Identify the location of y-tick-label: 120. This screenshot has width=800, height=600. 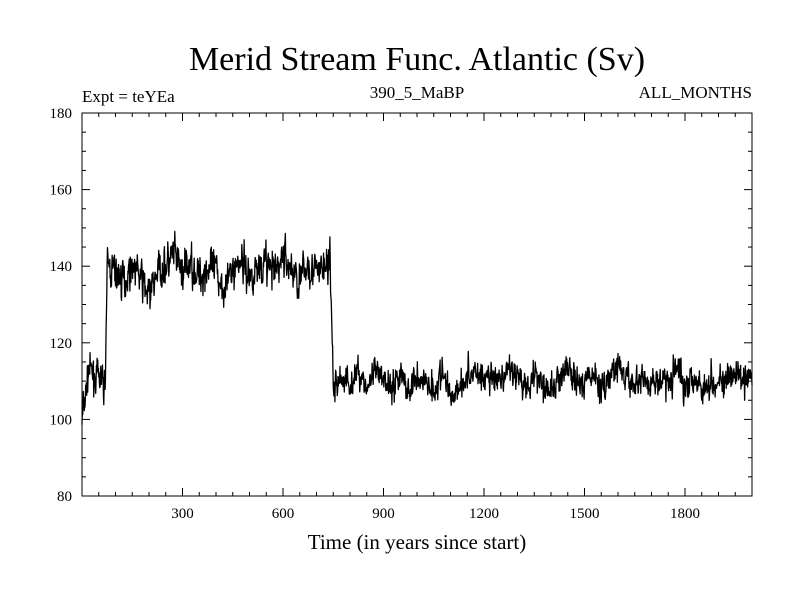
(61, 344).